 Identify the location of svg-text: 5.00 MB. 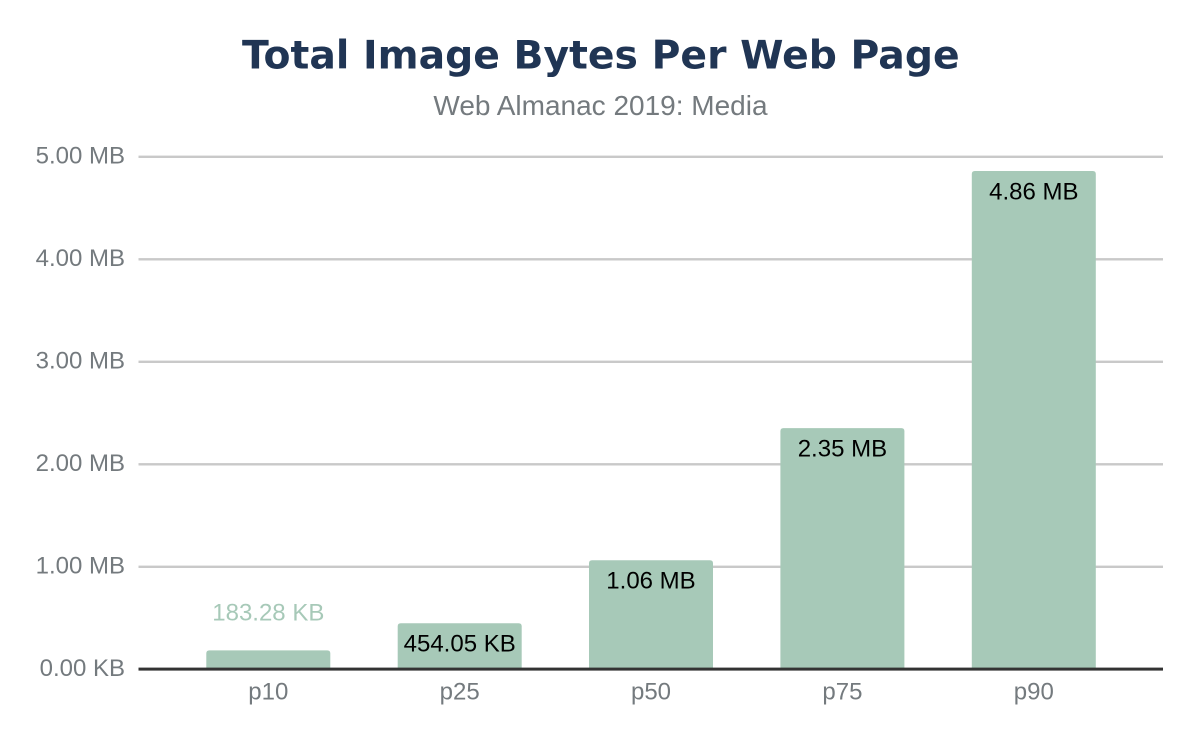
(80, 156).